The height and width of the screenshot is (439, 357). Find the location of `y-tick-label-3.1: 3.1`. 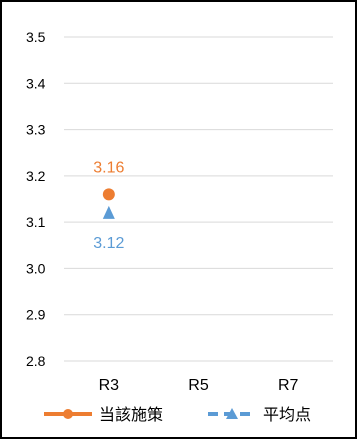

y-tick-label-3.1: 3.1 is located at coordinates (36, 222).